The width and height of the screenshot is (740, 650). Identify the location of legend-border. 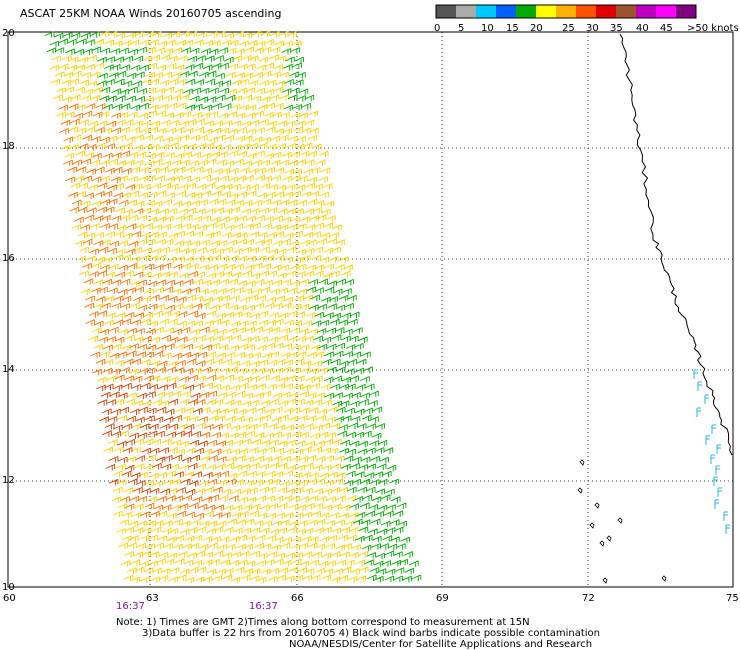
(566, 11).